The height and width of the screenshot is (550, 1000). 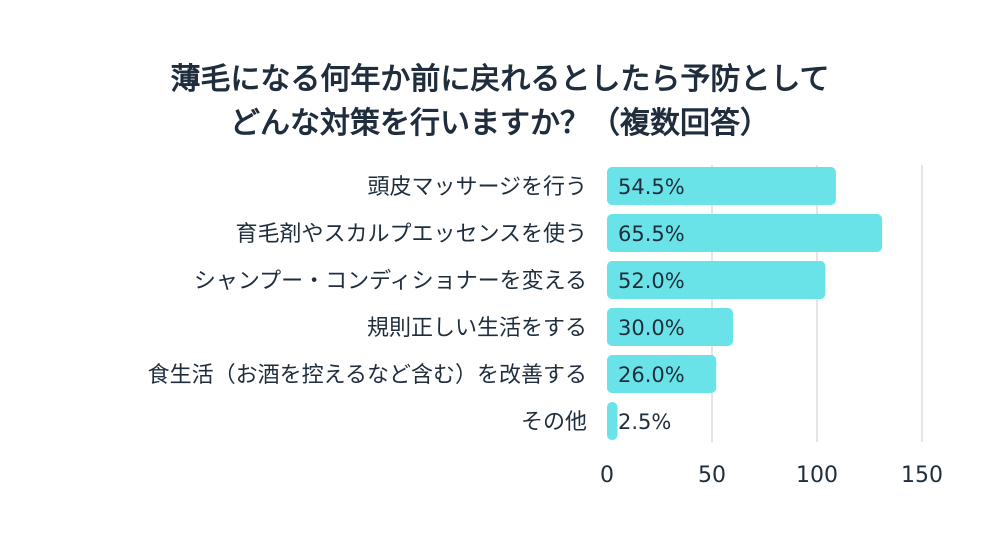 What do you see at coordinates (411, 234) in the screenshot?
I see `category-label-2: 育毛剤やスカルプエッセンスを使う` at bounding box center [411, 234].